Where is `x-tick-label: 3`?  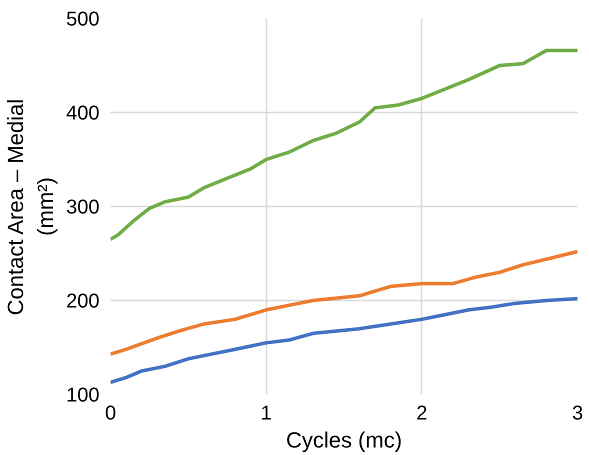
x-tick-label: 3 is located at coordinates (578, 413).